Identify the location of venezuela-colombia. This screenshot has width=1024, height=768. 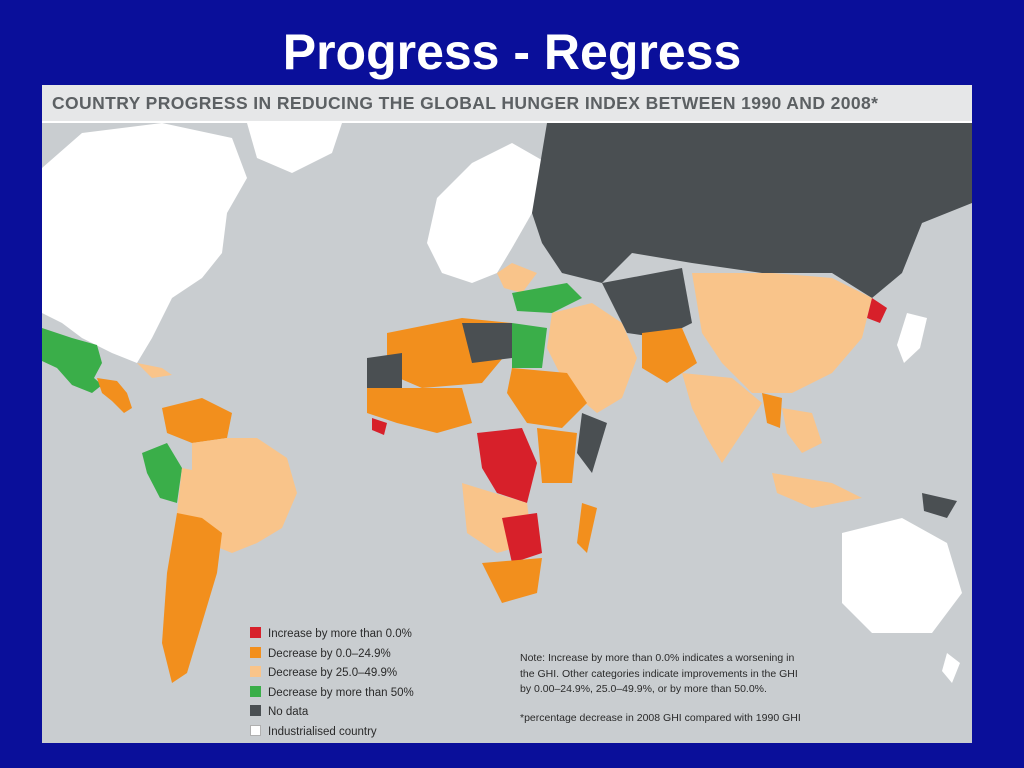
(197, 420).